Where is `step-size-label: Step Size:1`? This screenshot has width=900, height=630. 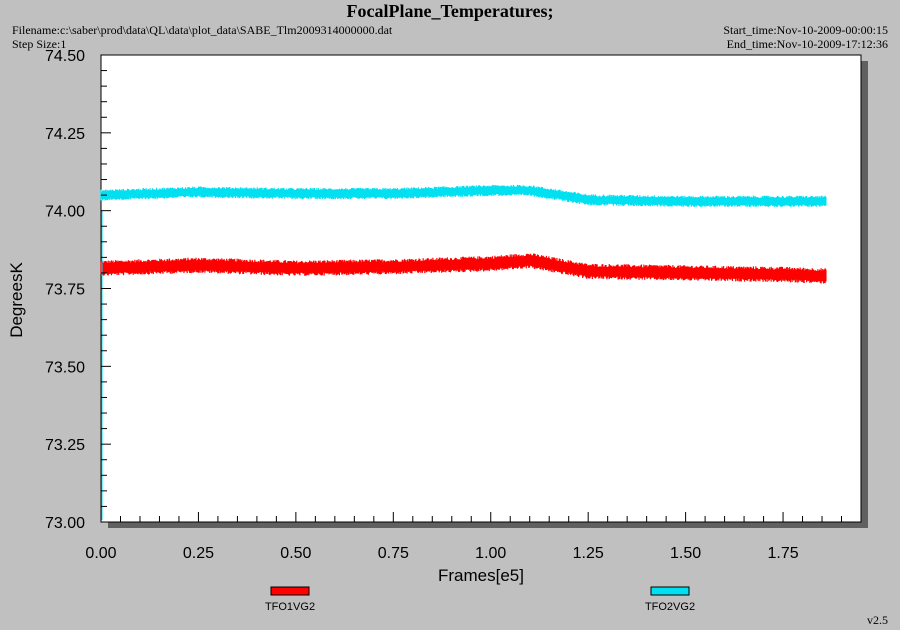
step-size-label: Step Size:1 is located at coordinates (39, 44).